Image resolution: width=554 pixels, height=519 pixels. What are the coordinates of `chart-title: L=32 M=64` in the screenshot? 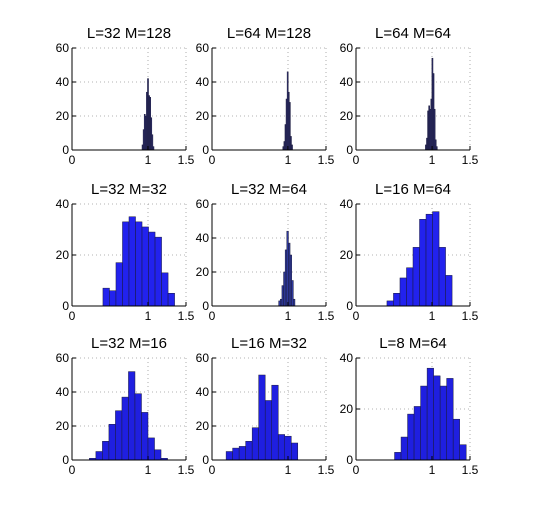 It's located at (269, 189).